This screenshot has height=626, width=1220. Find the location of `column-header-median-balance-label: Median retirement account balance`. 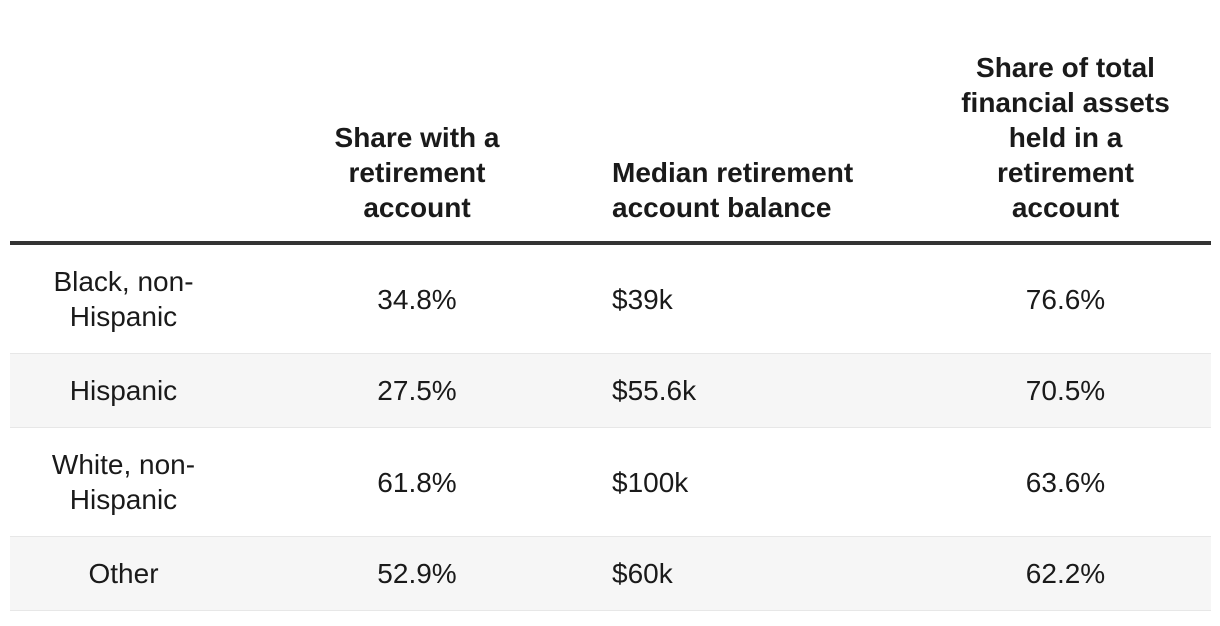

column-header-median-balance-label: Median retirement account balance is located at coordinates (733, 190).